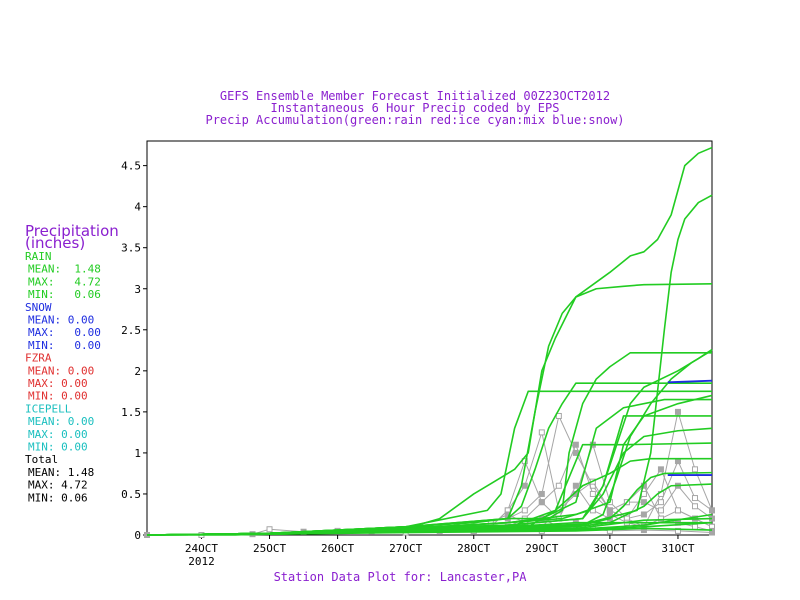 The height and width of the screenshot is (600, 800). I want to click on snow-accumulation-line, so click(690, 381).